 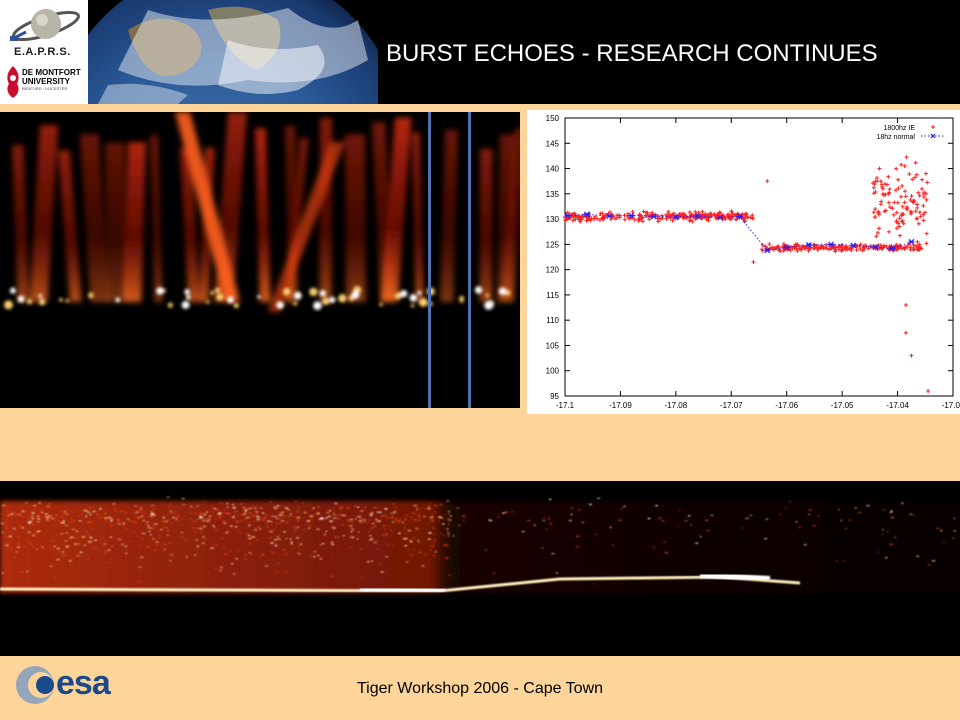 I want to click on earth-globe-icon, so click(x=233, y=52).